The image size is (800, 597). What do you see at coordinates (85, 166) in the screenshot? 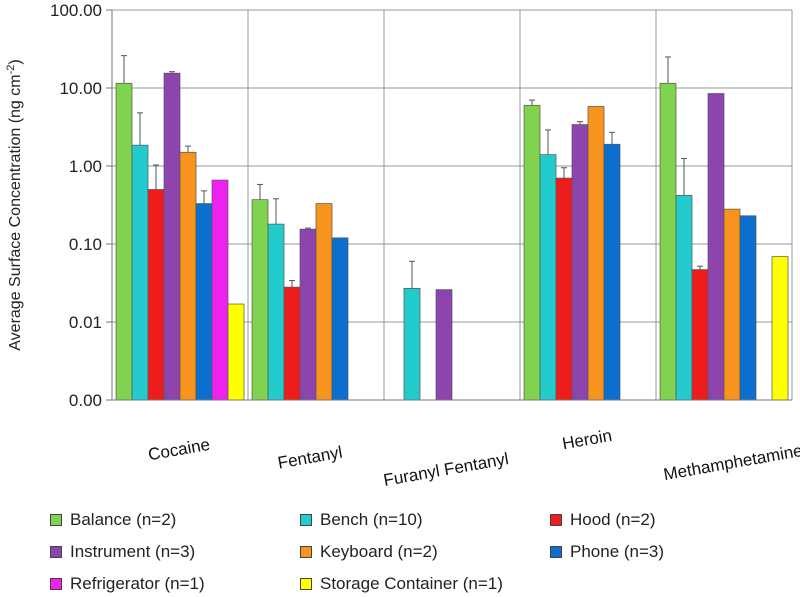
I see `y-tick-label: 1.00` at bounding box center [85, 166].